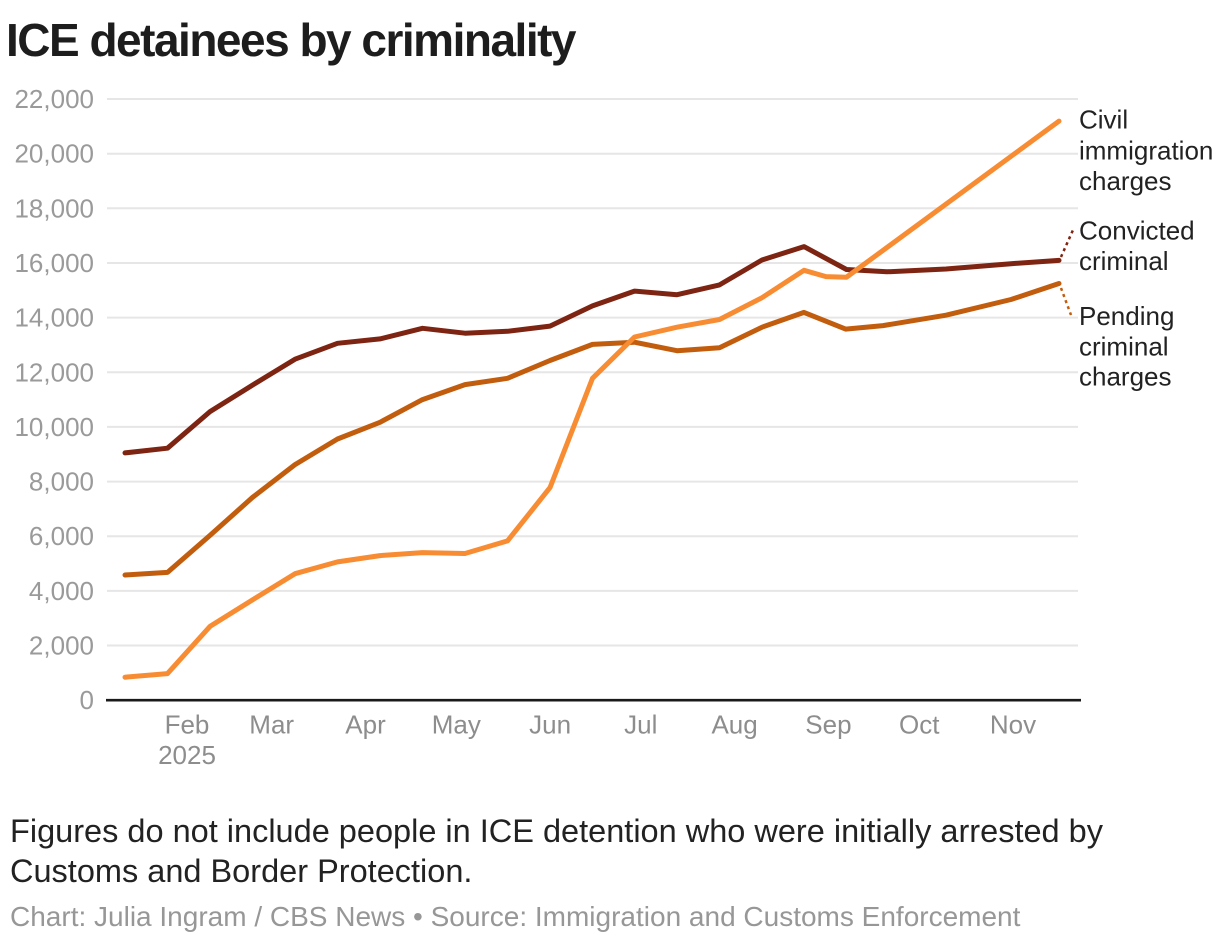 Image resolution: width=1220 pixels, height=948 pixels. I want to click on svg-text: 18,000, so click(54, 208).